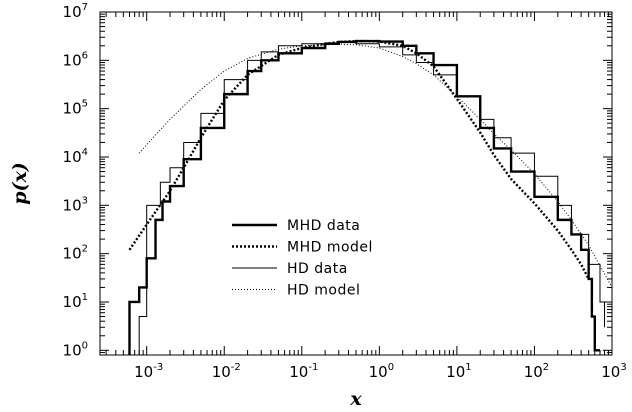  What do you see at coordinates (458, 371) in the screenshot?
I see `x-tick-label: 10¹` at bounding box center [458, 371].